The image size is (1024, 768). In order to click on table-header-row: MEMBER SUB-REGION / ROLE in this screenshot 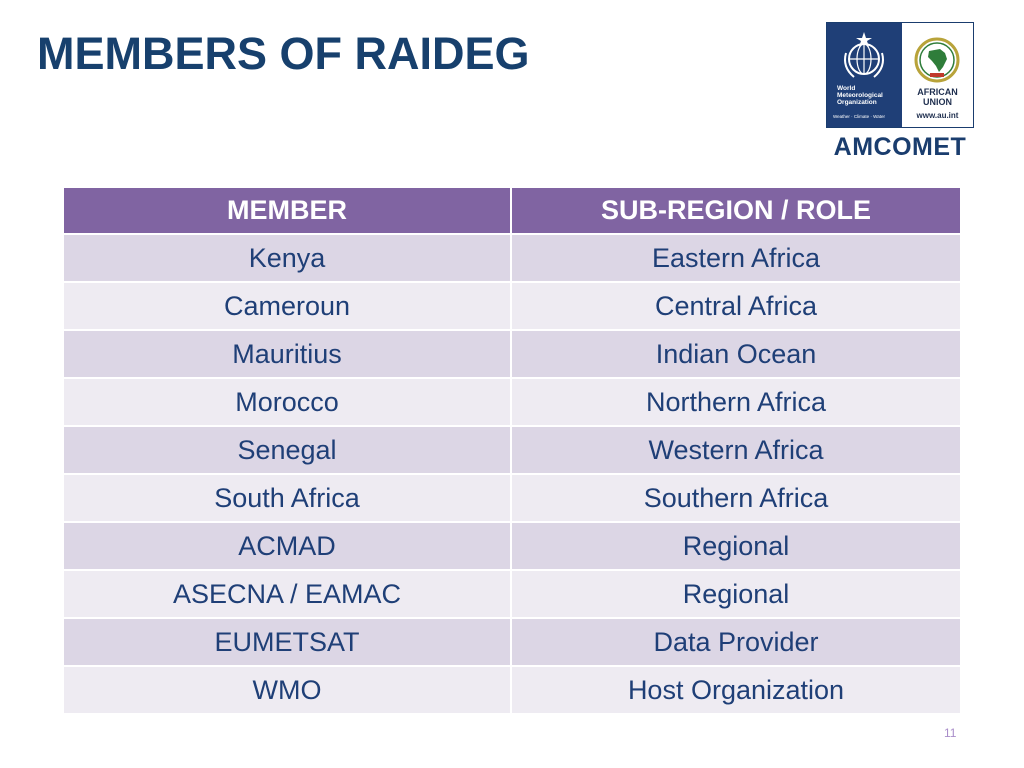, I will do `click(512, 211)`.